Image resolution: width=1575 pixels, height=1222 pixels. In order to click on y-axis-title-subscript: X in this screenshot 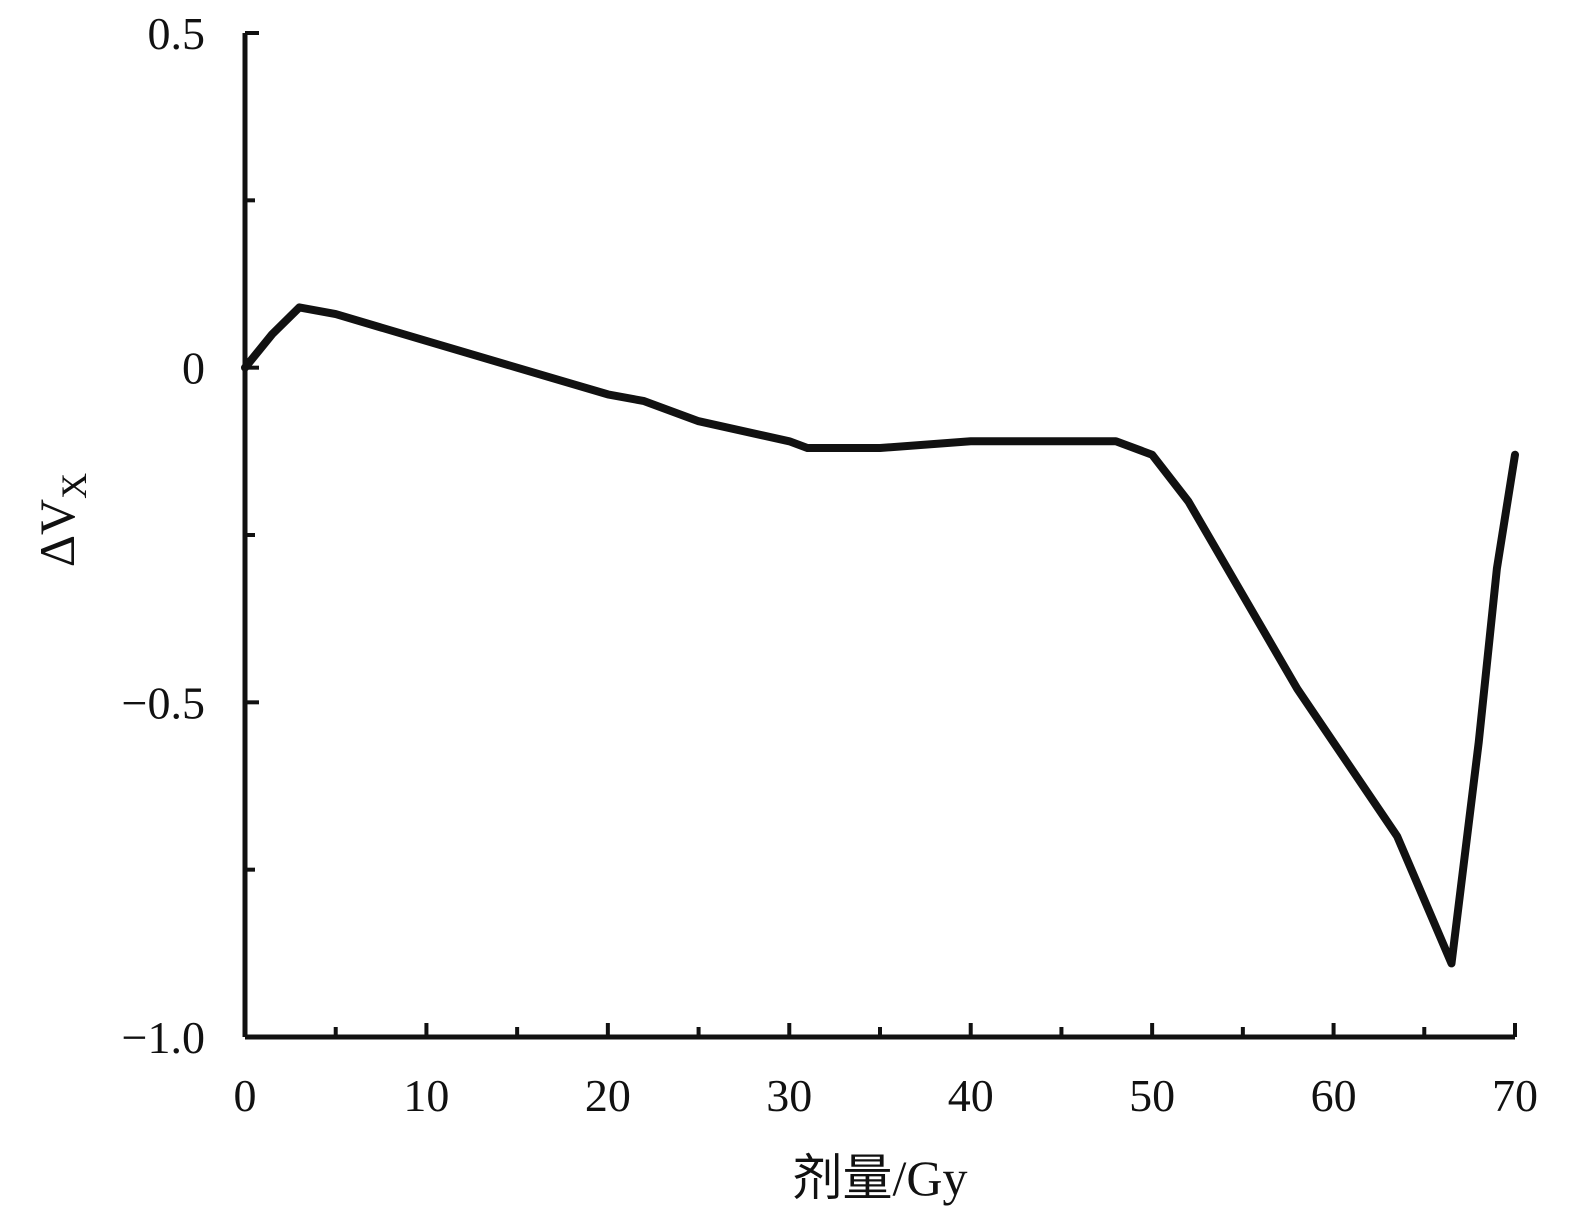, I will do `click(74, 486)`.